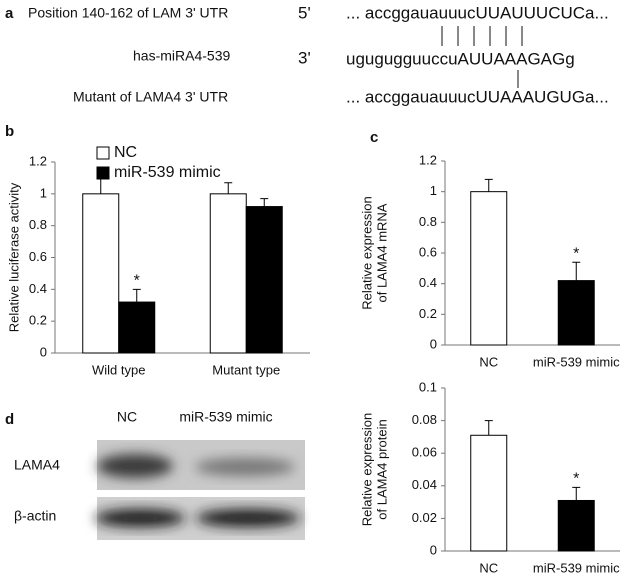 Image resolution: width=638 pixels, height=575 pixels. Describe the element at coordinates (181, 56) in the screenshot. I see `sequence-label: has-miRA4-539` at that location.